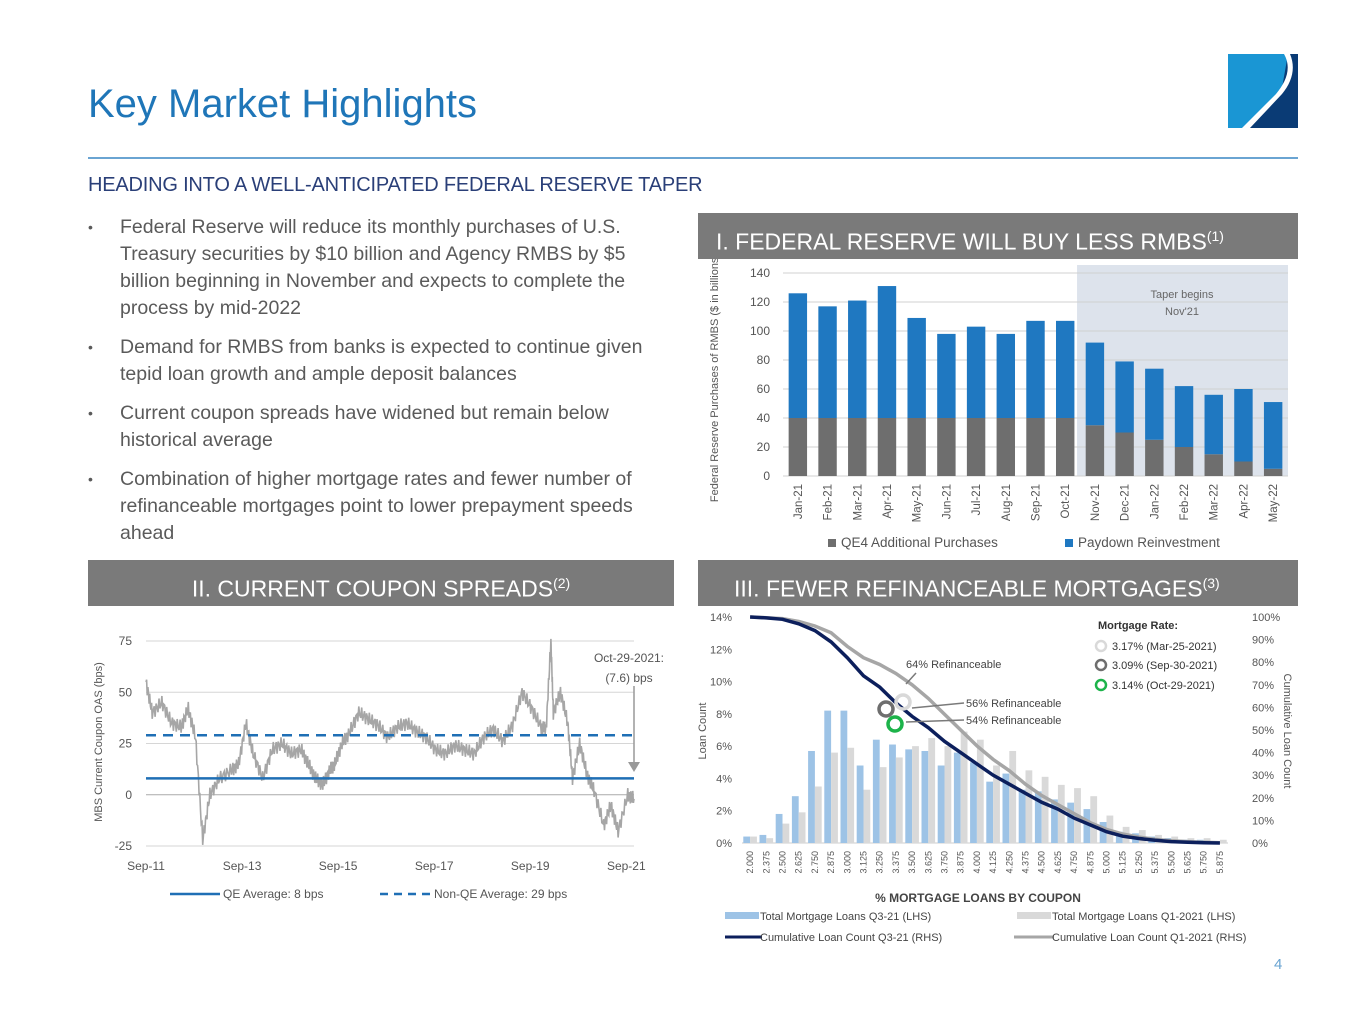 The height and width of the screenshot is (1024, 1365). Describe the element at coordinates (338, 866) in the screenshot. I see `x-tick-label: Sep-15` at that location.